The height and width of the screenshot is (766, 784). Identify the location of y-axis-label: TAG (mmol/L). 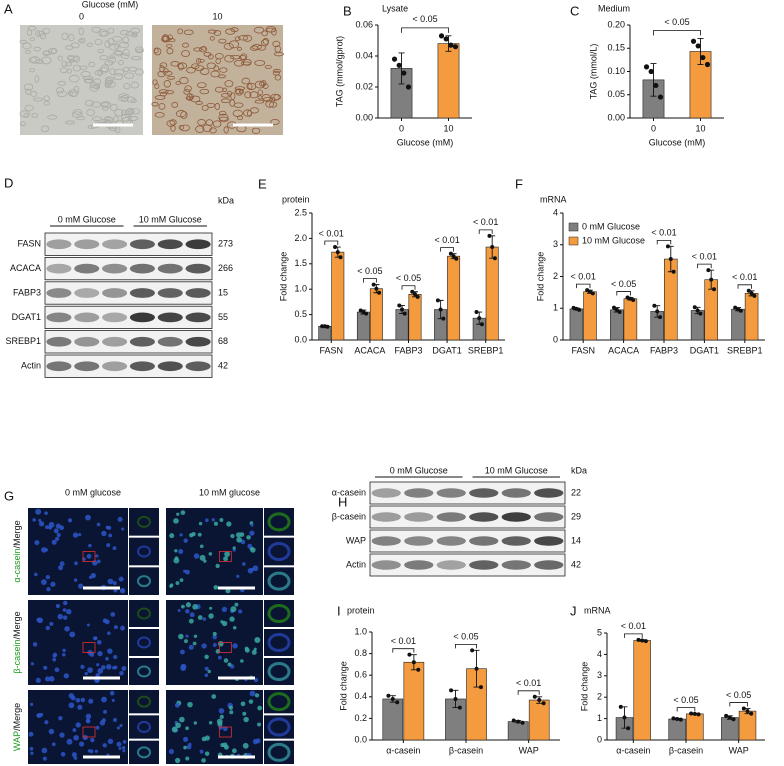
(593, 72).